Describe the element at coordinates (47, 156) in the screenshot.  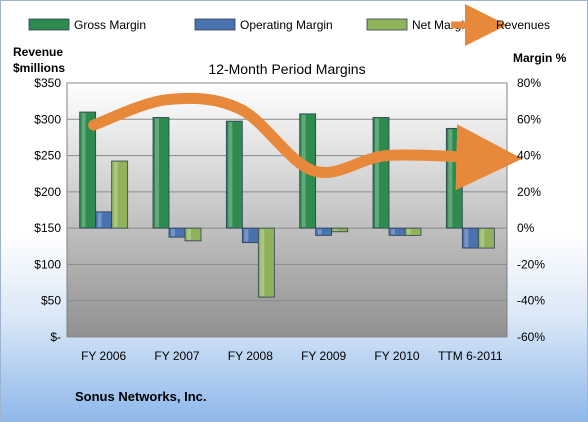
I see `left-tick-label: $250` at that location.